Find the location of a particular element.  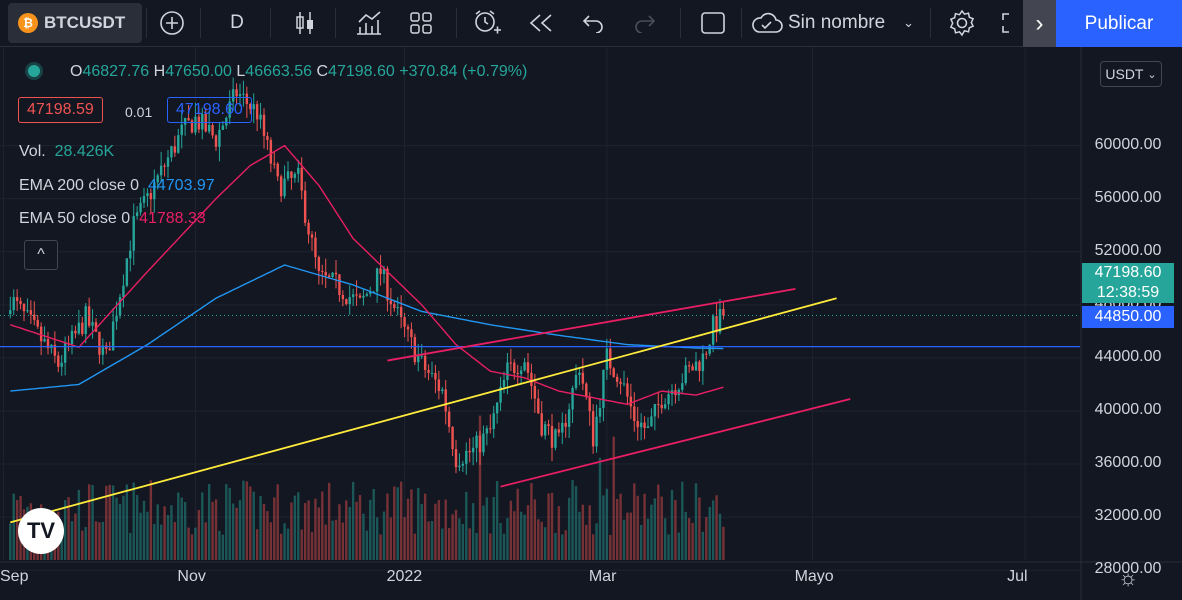

ema50-label: EMA 50 close 0 is located at coordinates (75, 218).